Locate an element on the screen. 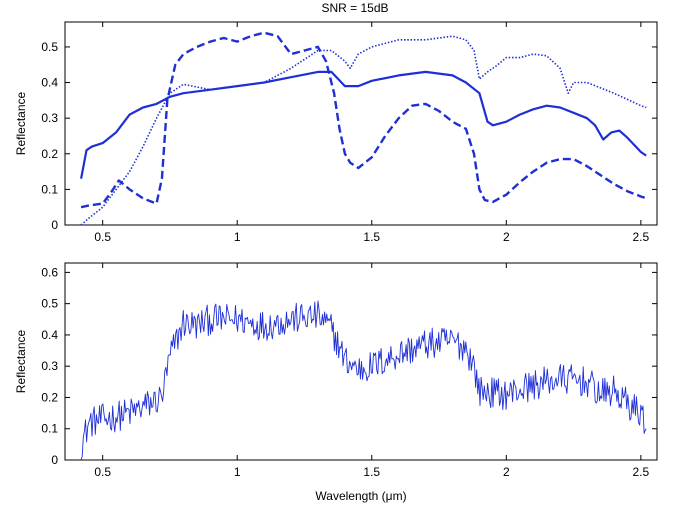 This screenshot has height=511, width=685. top-x-tick-label: 0.5 is located at coordinates (102, 237).